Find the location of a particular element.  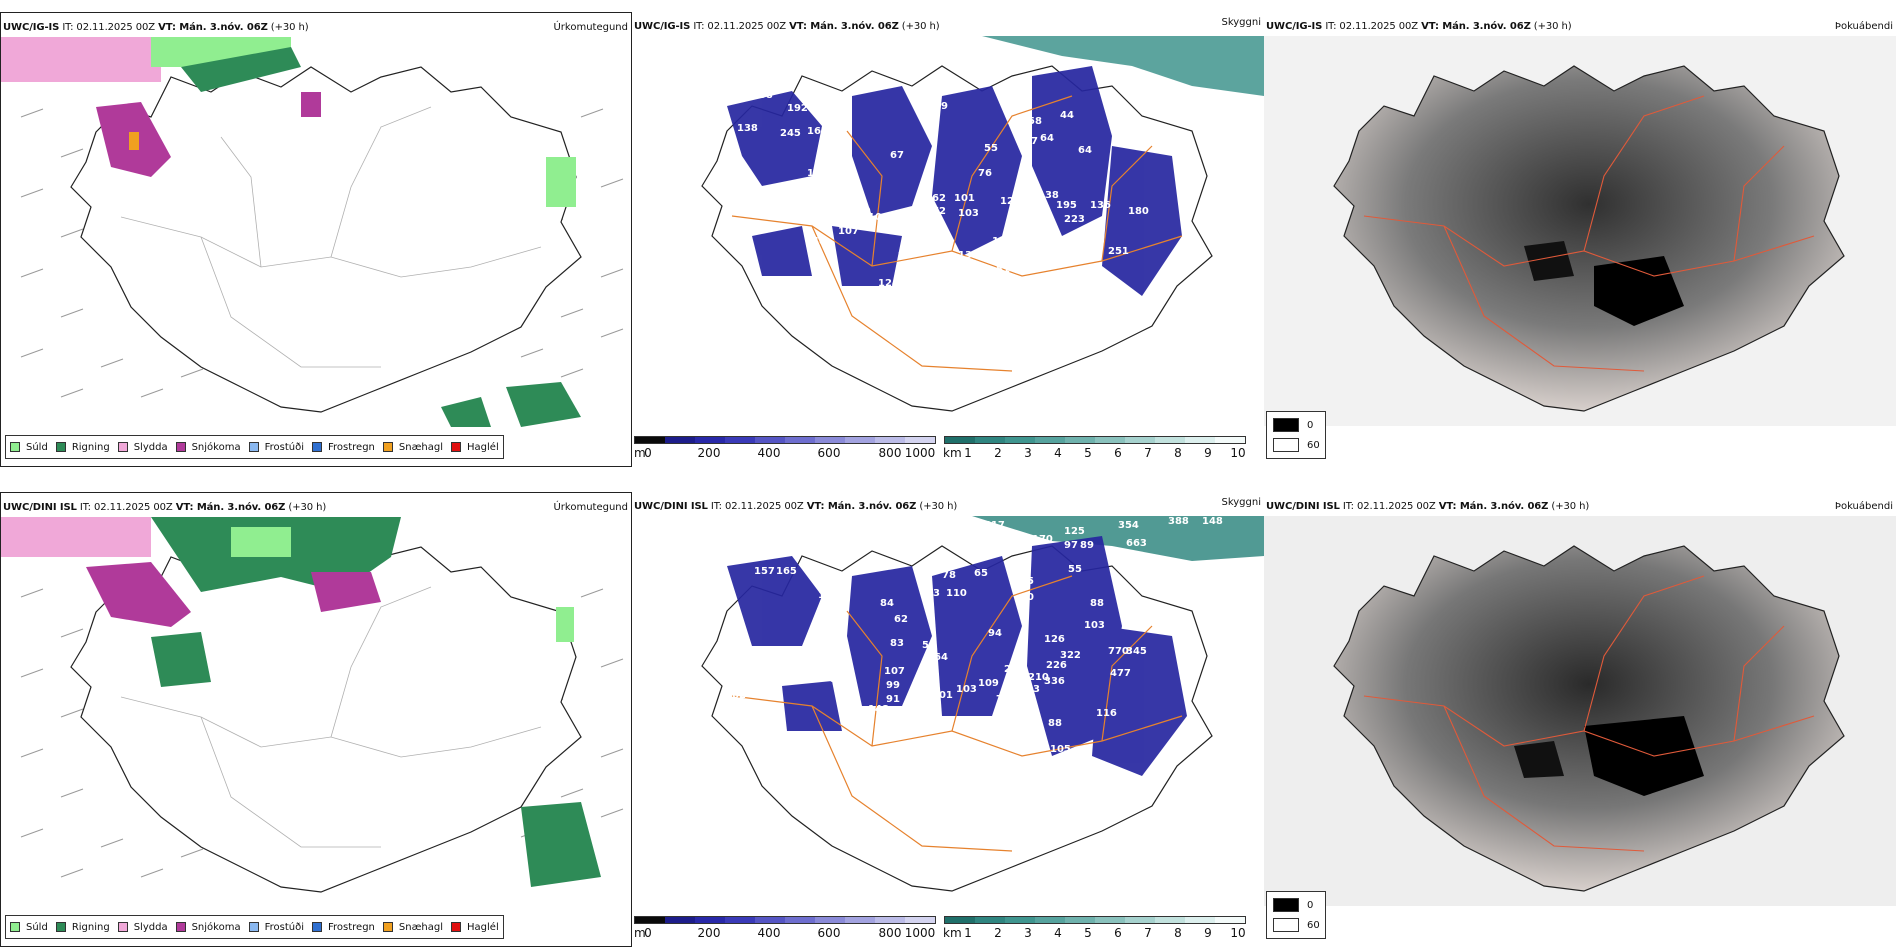

cloud-base-label: 336 is located at coordinates (1054, 681).